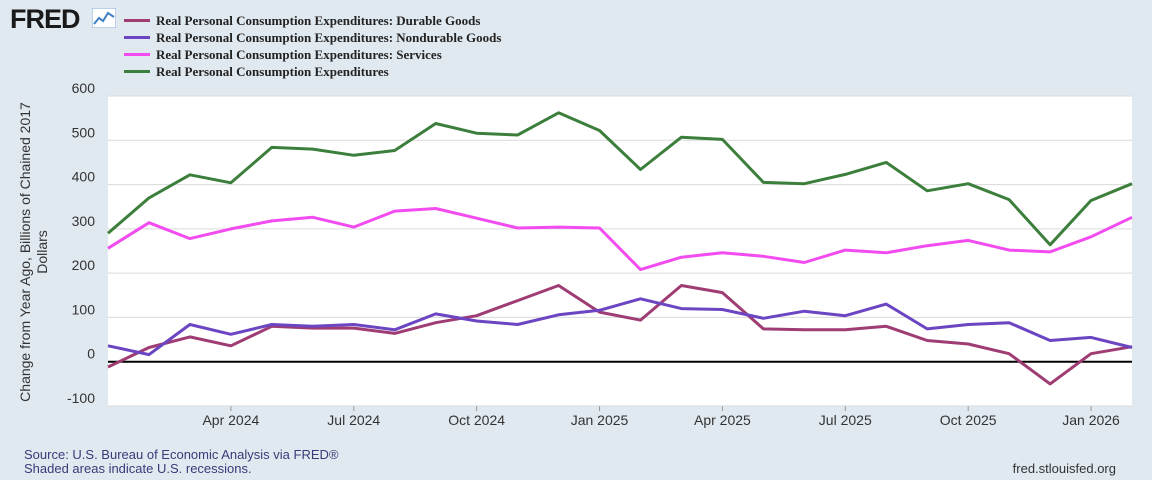  Describe the element at coordinates (1064, 468) in the screenshot. I see `site-url: fred.stlouisfed.org` at that location.